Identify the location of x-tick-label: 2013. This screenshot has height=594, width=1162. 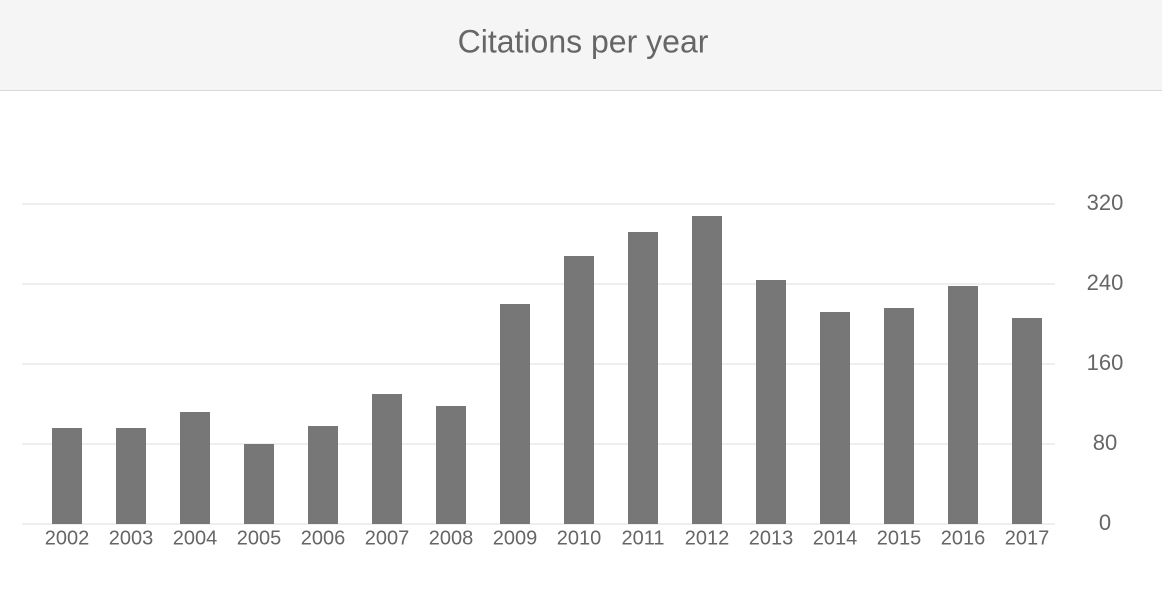
(771, 538).